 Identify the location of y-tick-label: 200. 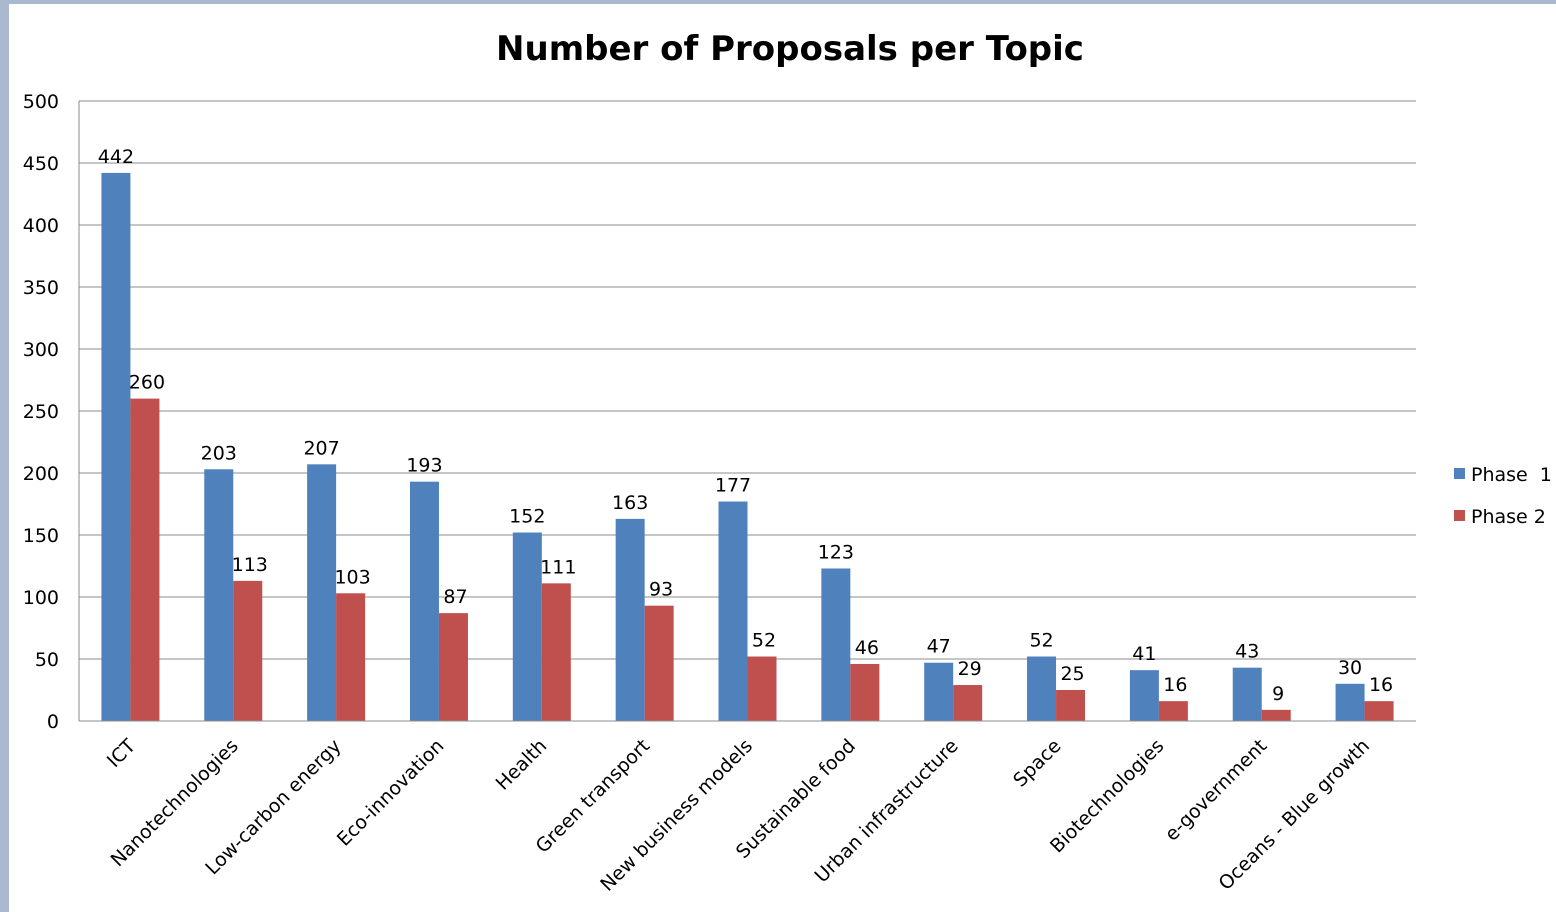
(41, 474).